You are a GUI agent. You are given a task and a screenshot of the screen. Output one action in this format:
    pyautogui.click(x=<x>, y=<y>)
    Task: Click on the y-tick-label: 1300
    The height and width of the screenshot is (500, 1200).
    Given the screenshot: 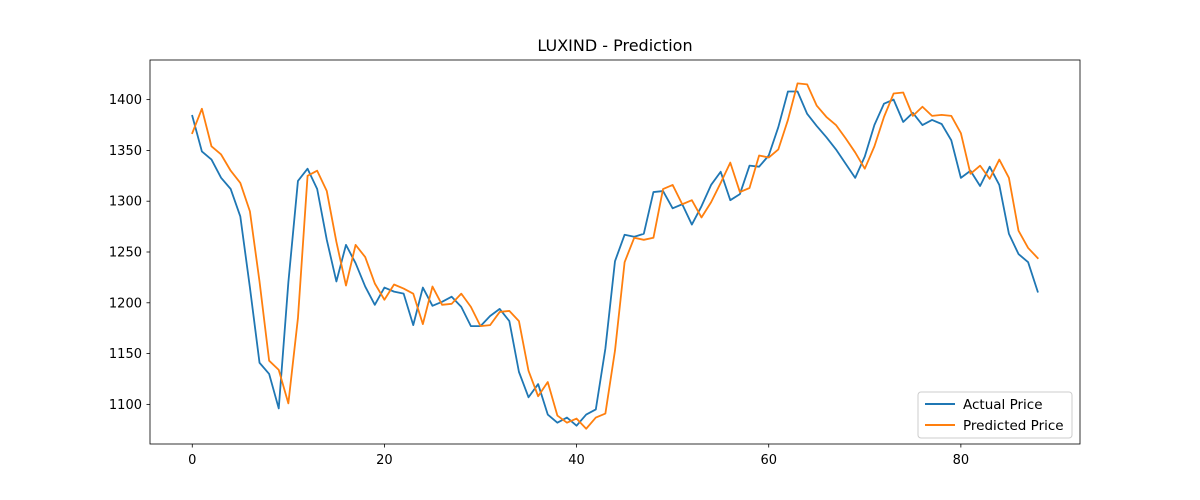 What is the action you would take?
    pyautogui.click(x=125, y=202)
    